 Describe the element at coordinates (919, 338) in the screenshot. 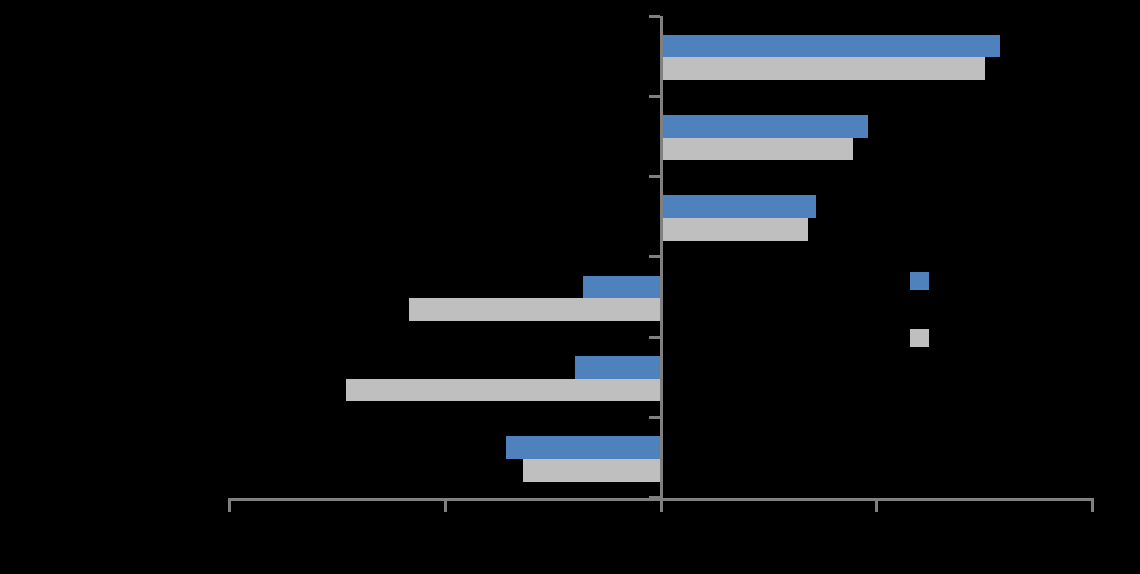

I see `legend-swatch-gray-series` at that location.